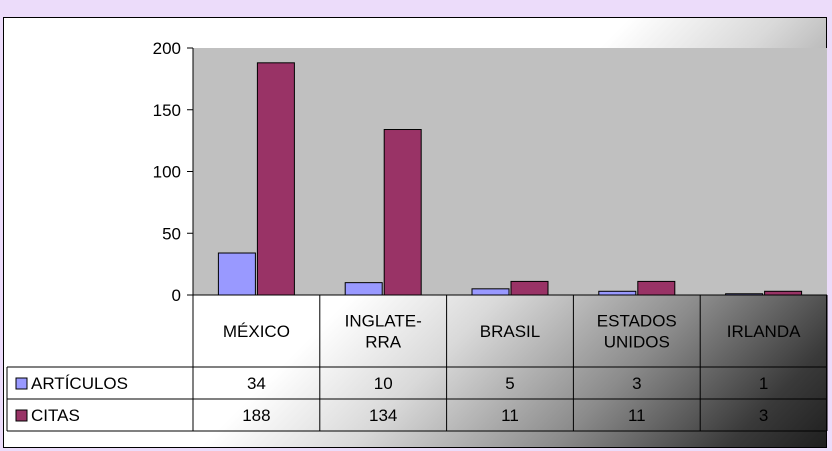 The height and width of the screenshot is (451, 832). I want to click on y-tick-label: 0, so click(176, 295).